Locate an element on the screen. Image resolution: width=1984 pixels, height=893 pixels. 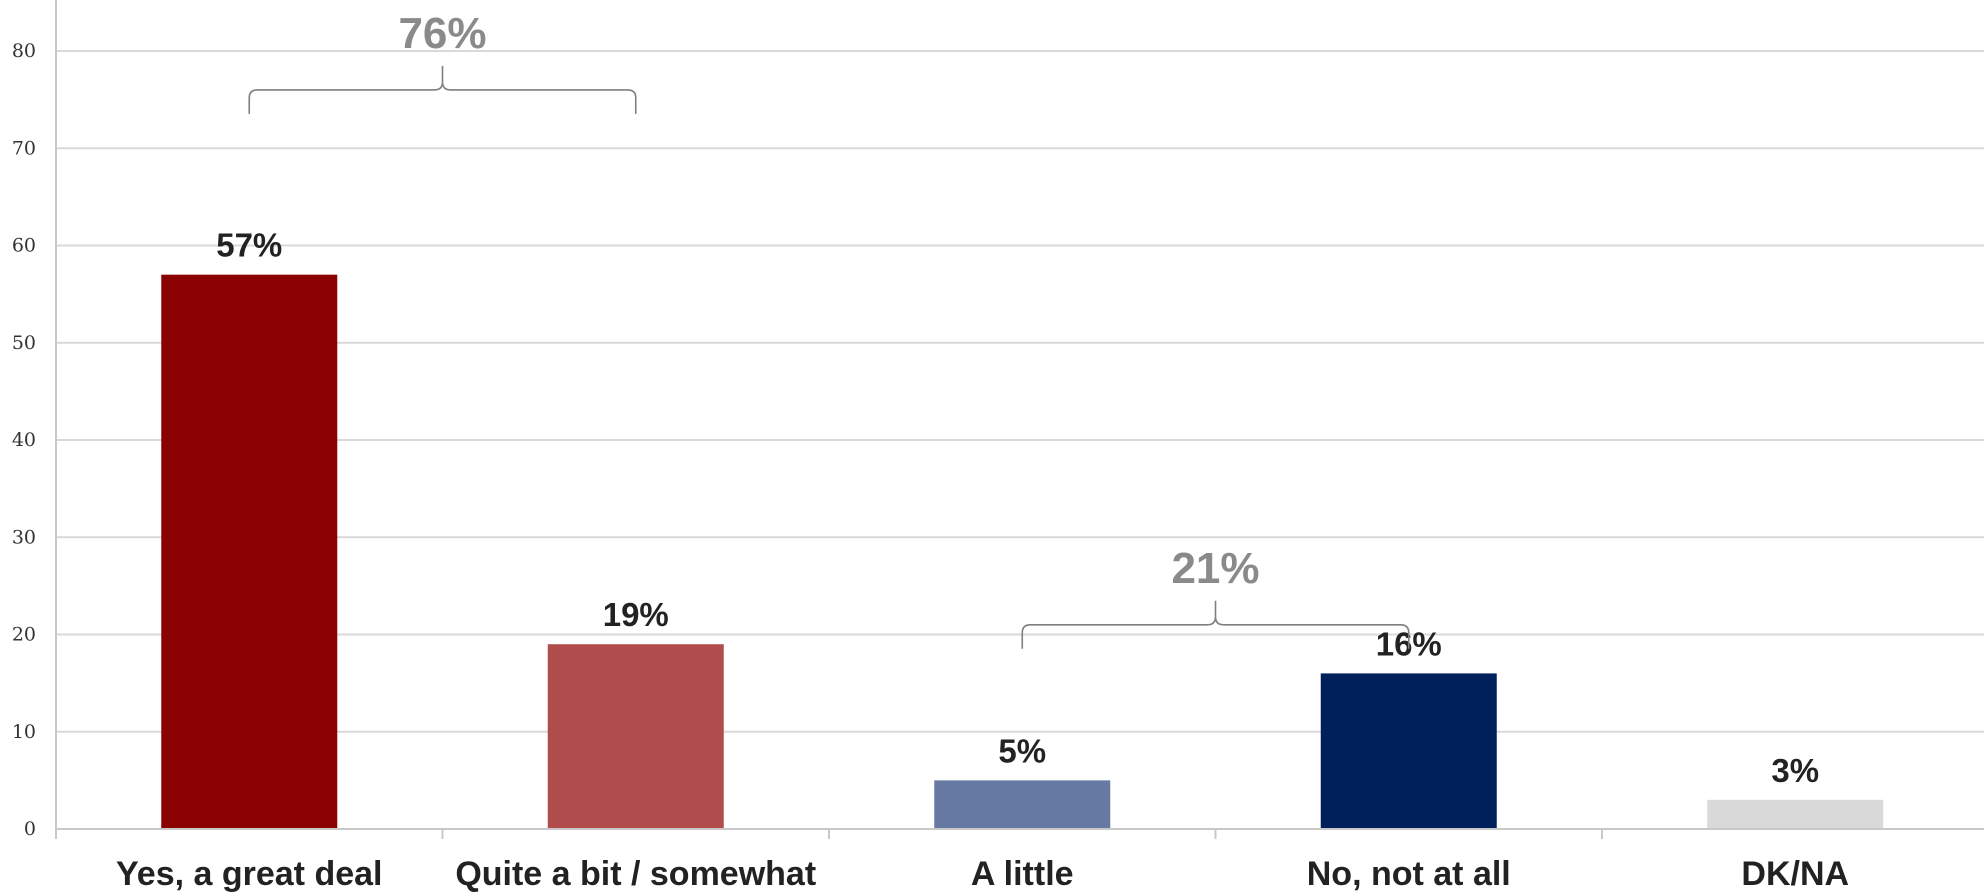
category-label: DK/NA is located at coordinates (1795, 874).